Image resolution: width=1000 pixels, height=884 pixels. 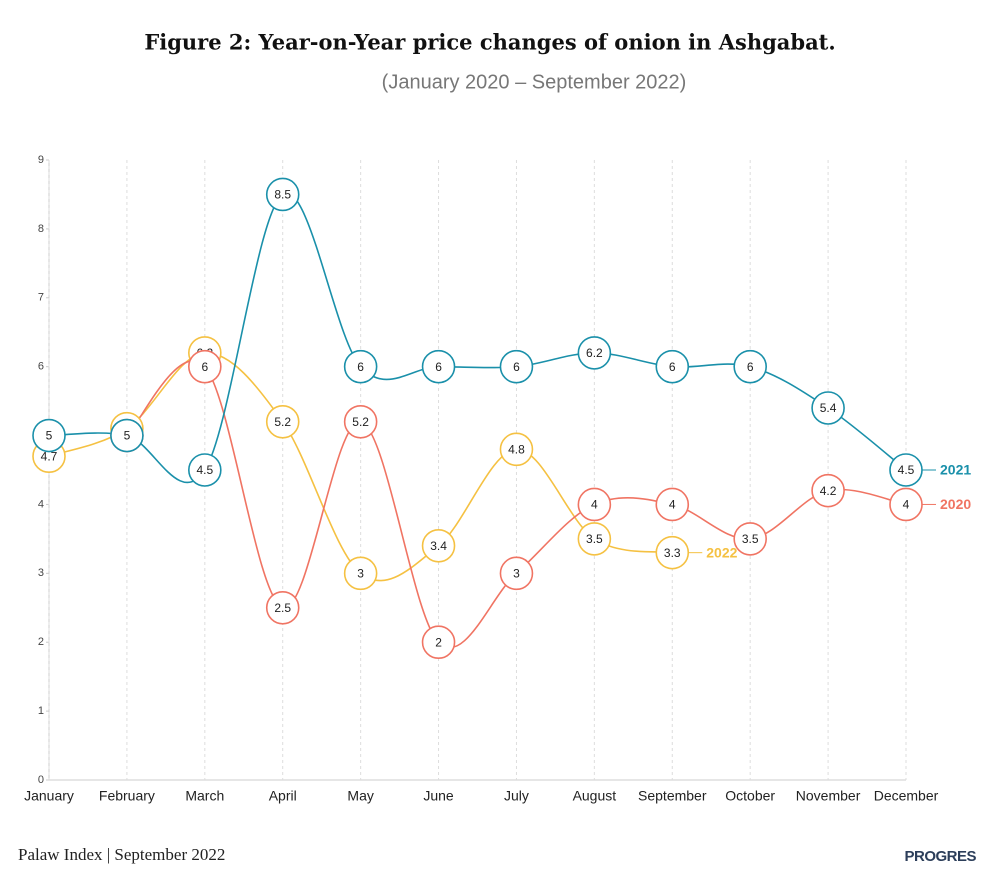 I want to click on x-tick-label: May, so click(x=360, y=796).